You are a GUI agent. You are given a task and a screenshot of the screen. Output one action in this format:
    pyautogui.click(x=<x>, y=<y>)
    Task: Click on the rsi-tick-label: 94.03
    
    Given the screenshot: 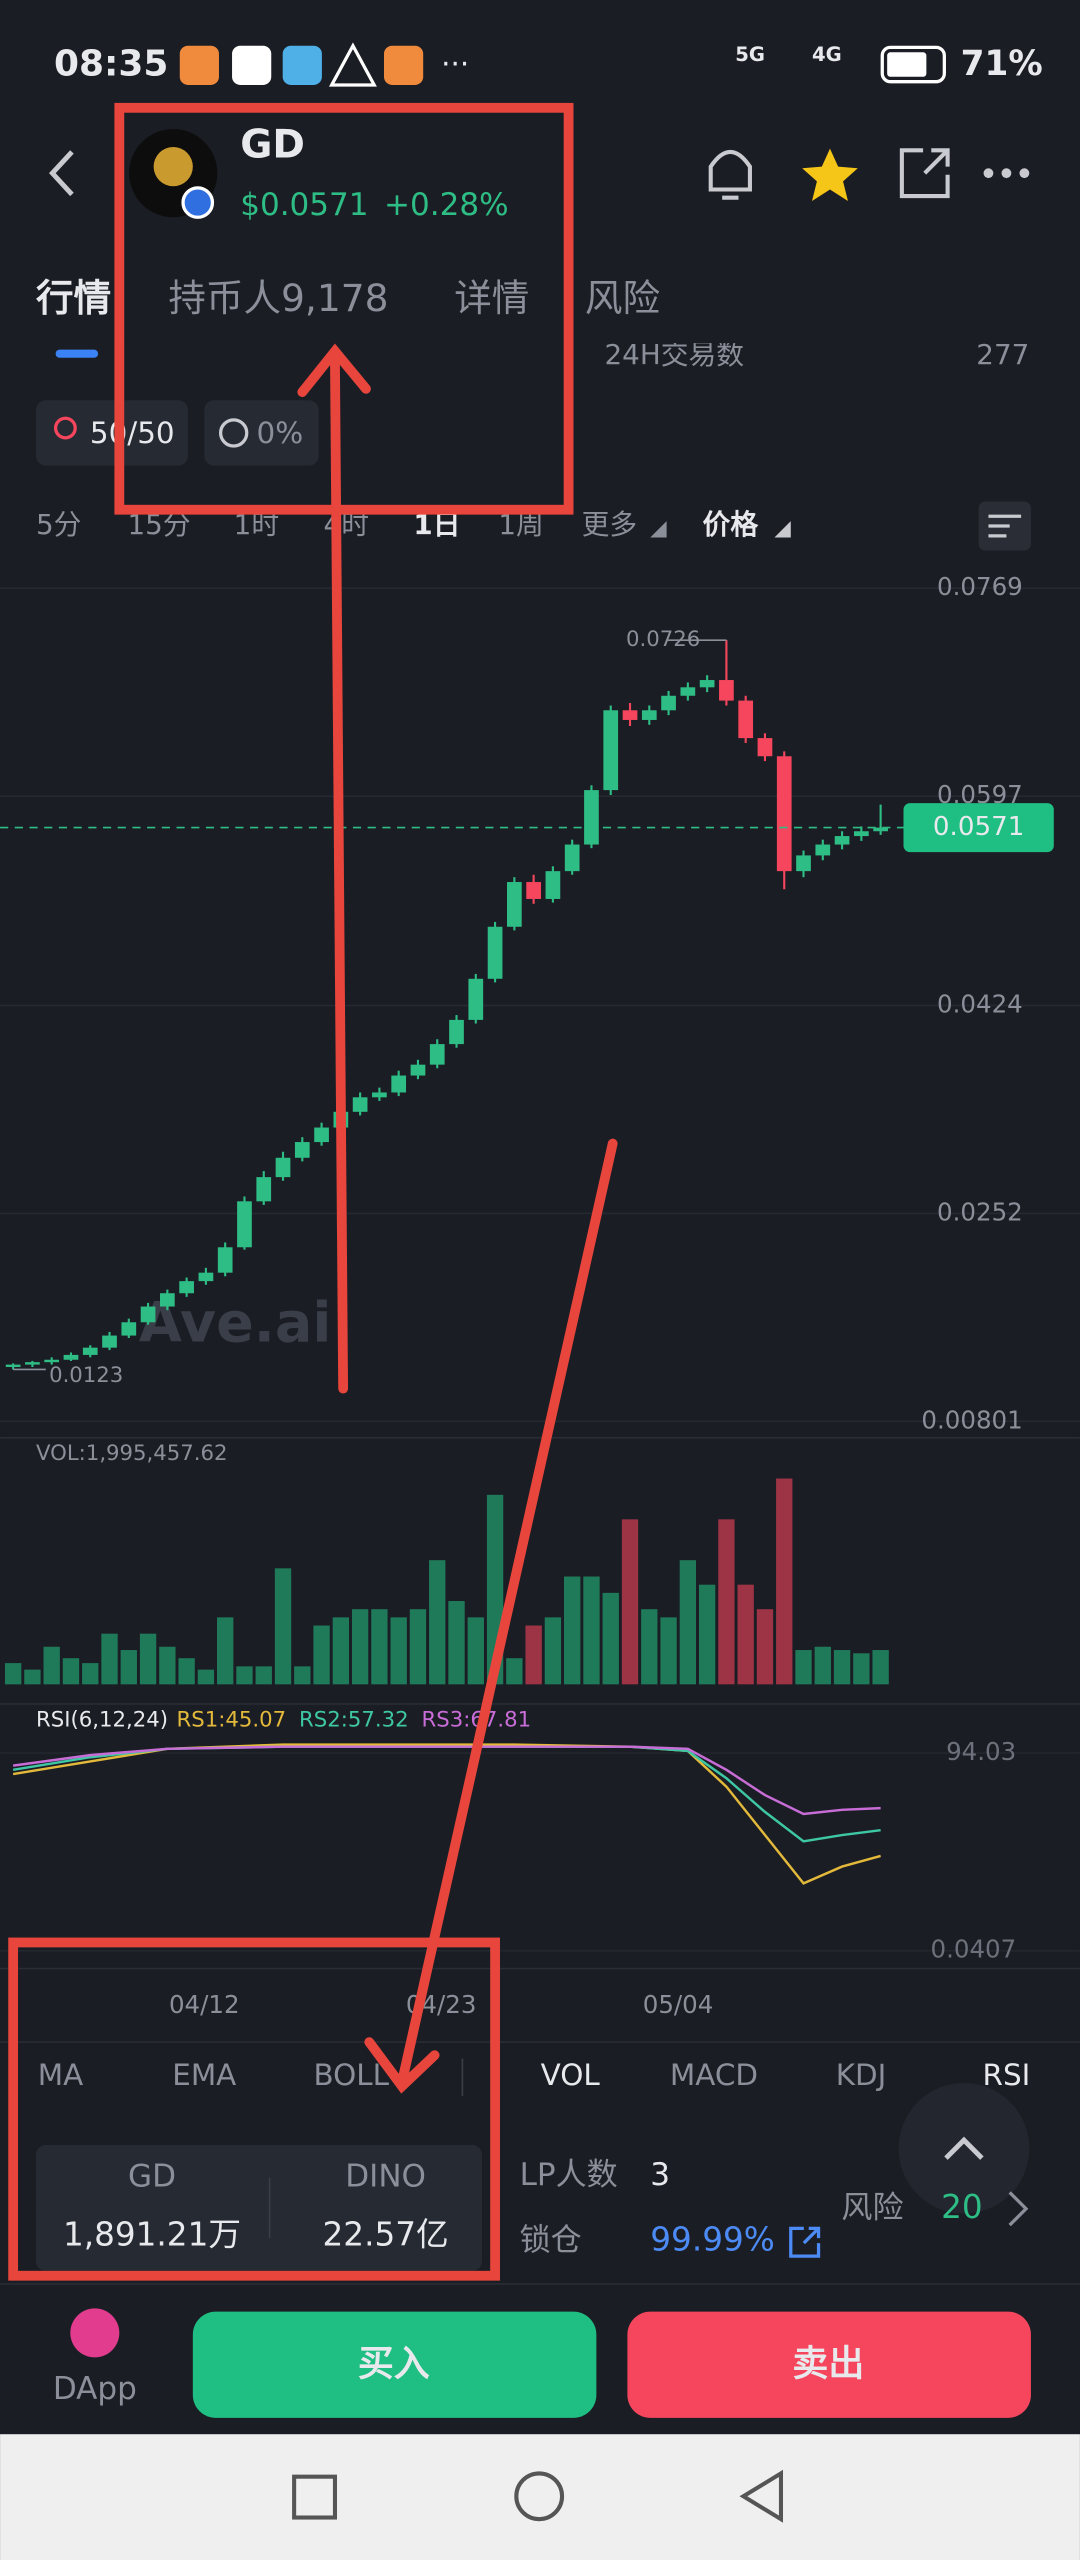 What is the action you would take?
    pyautogui.click(x=981, y=1751)
    